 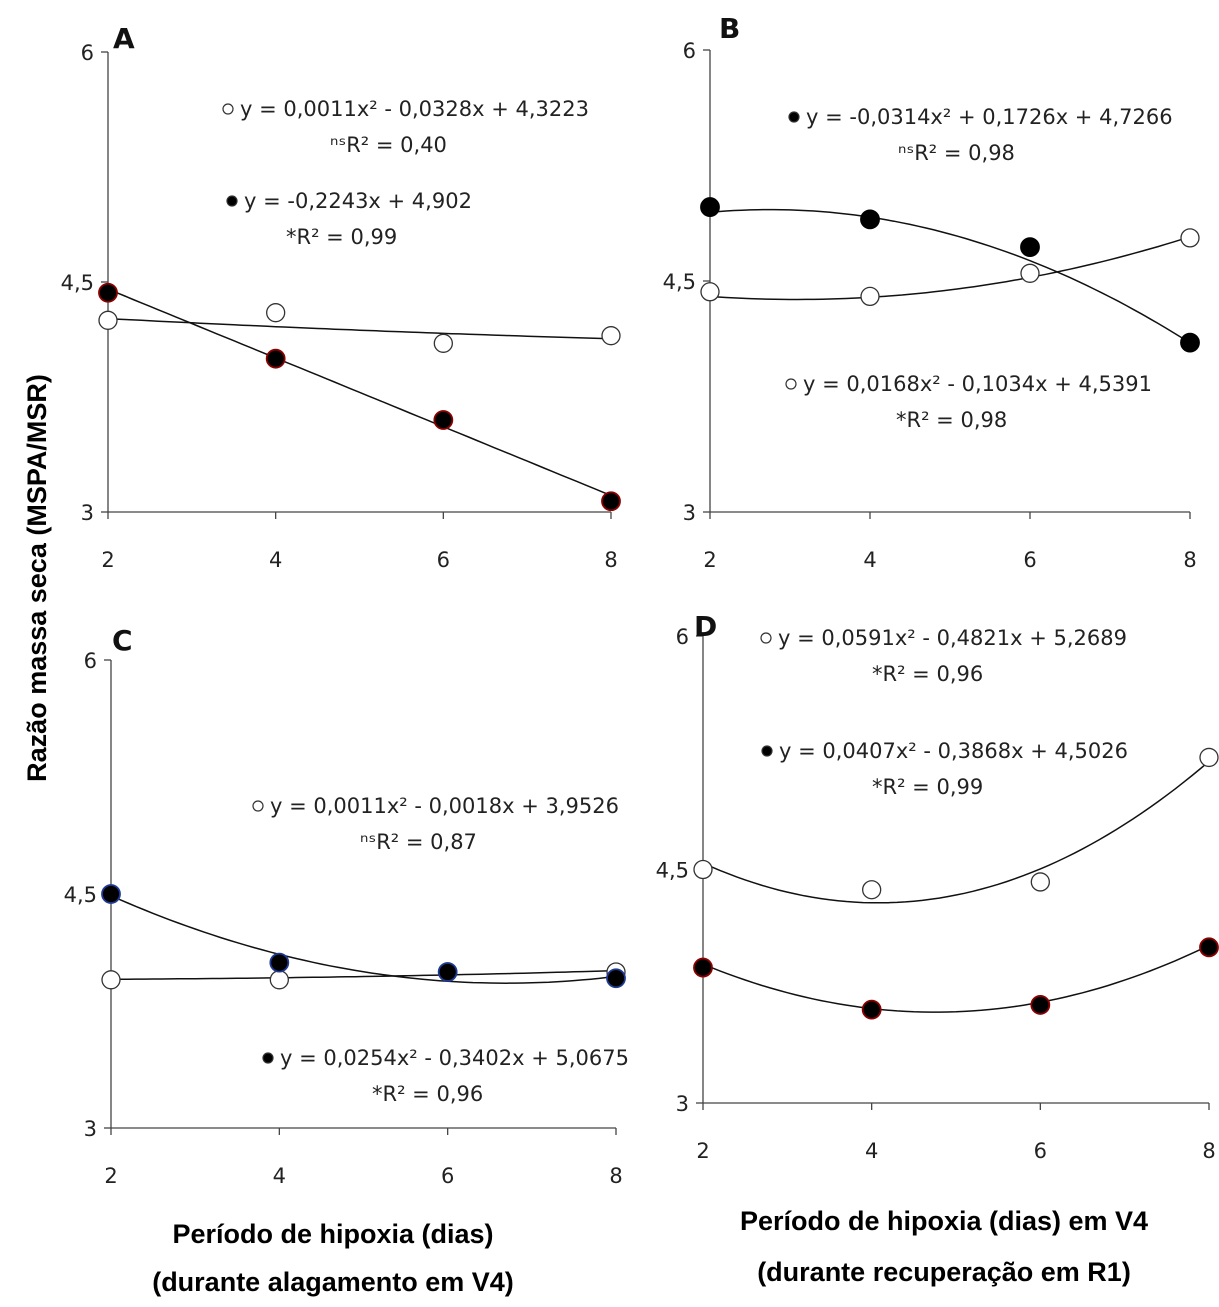 I want to click on panel-letter: B, so click(x=729, y=28).